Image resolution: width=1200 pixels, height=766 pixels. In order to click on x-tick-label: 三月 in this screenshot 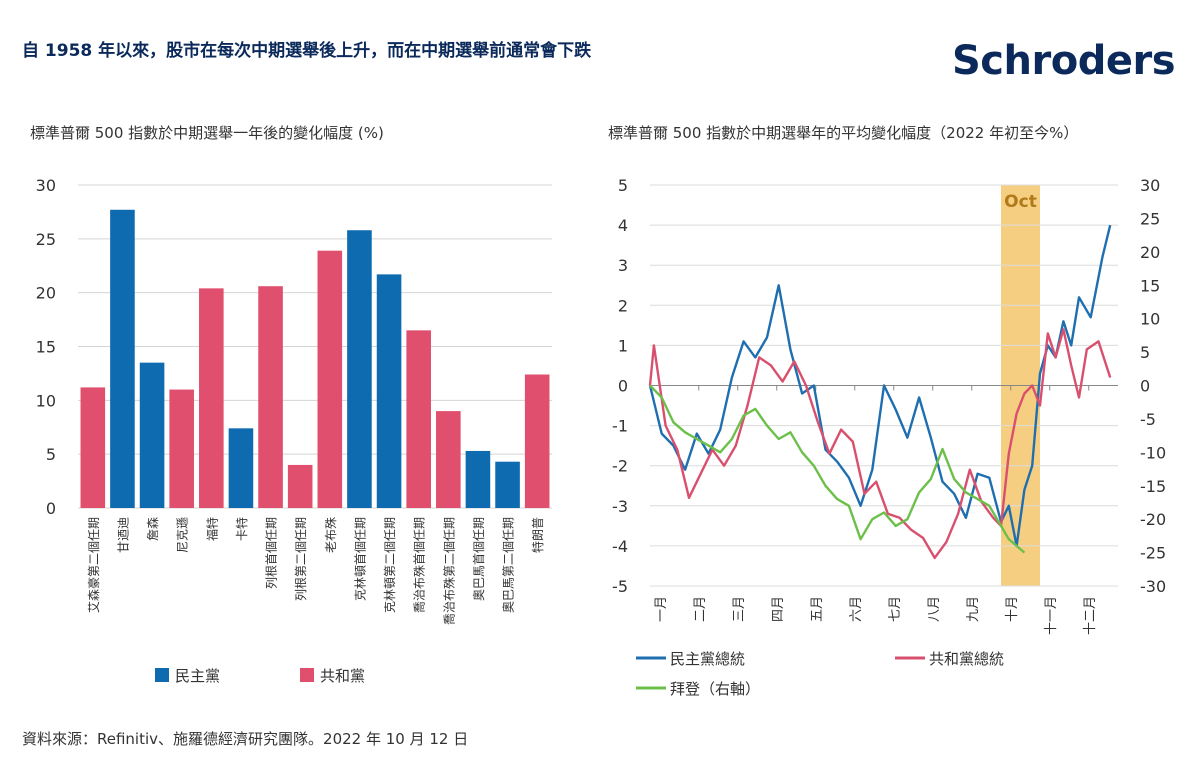, I will do `click(739, 609)`.